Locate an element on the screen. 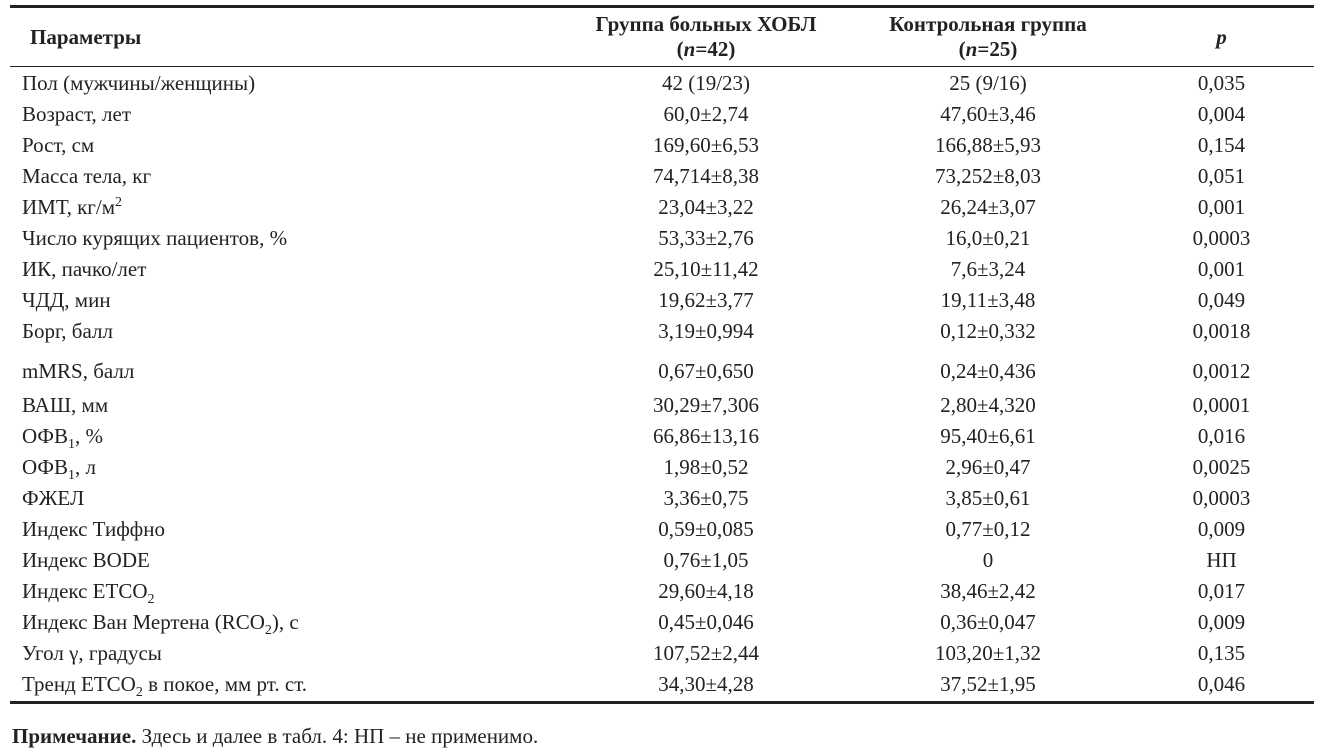 The width and height of the screenshot is (1335, 750). copd-value: 23,04±3,22 is located at coordinates (706, 206).